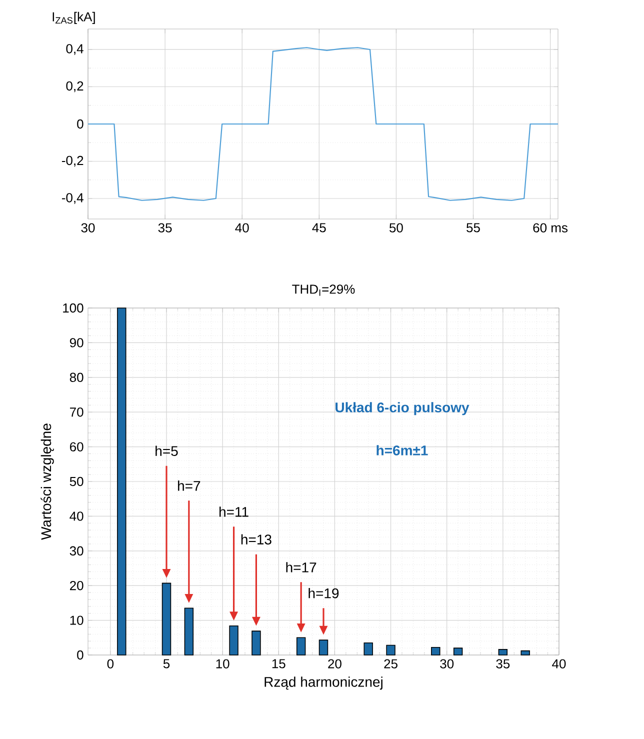 Image resolution: width=644 pixels, height=739 pixels. I want to click on y-tick-label: 80, so click(77, 377).